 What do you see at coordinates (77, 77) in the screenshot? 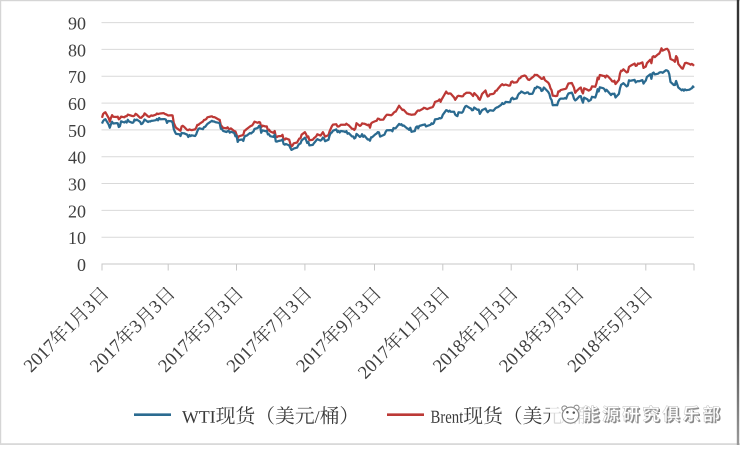
I see `svg-text: 70` at bounding box center [77, 77].